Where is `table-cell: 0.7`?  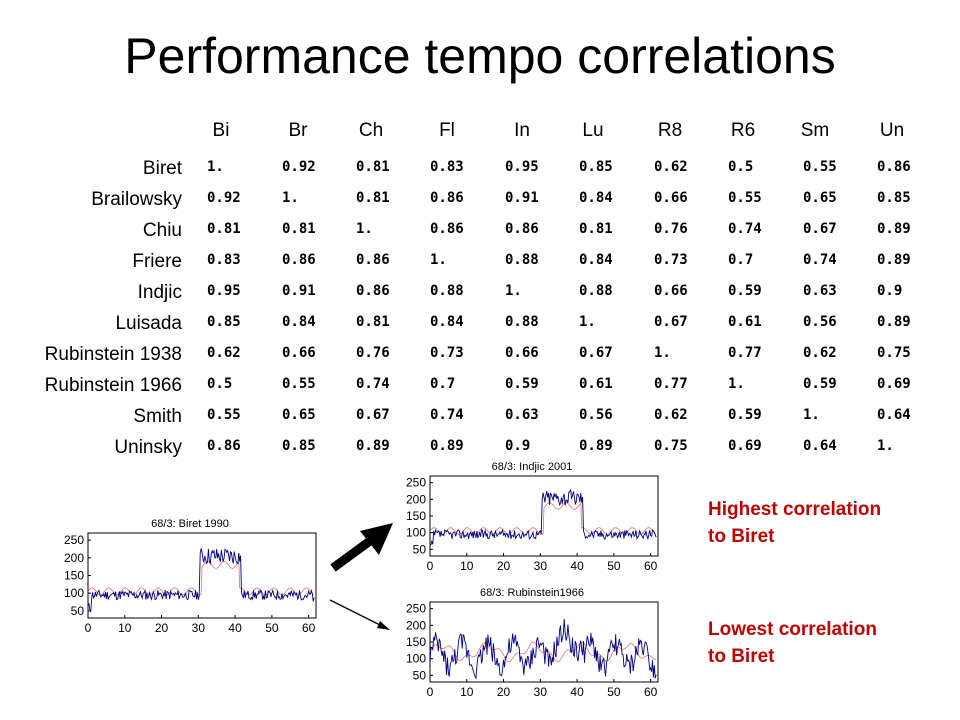
table-cell: 0.7 is located at coordinates (741, 260).